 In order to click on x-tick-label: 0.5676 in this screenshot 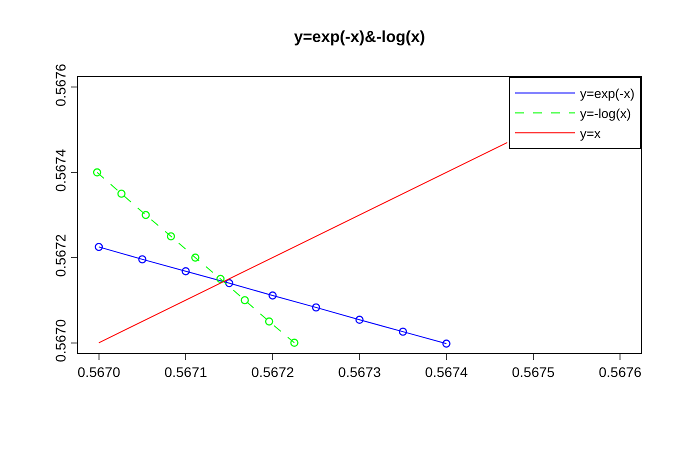, I will do `click(620, 372)`.